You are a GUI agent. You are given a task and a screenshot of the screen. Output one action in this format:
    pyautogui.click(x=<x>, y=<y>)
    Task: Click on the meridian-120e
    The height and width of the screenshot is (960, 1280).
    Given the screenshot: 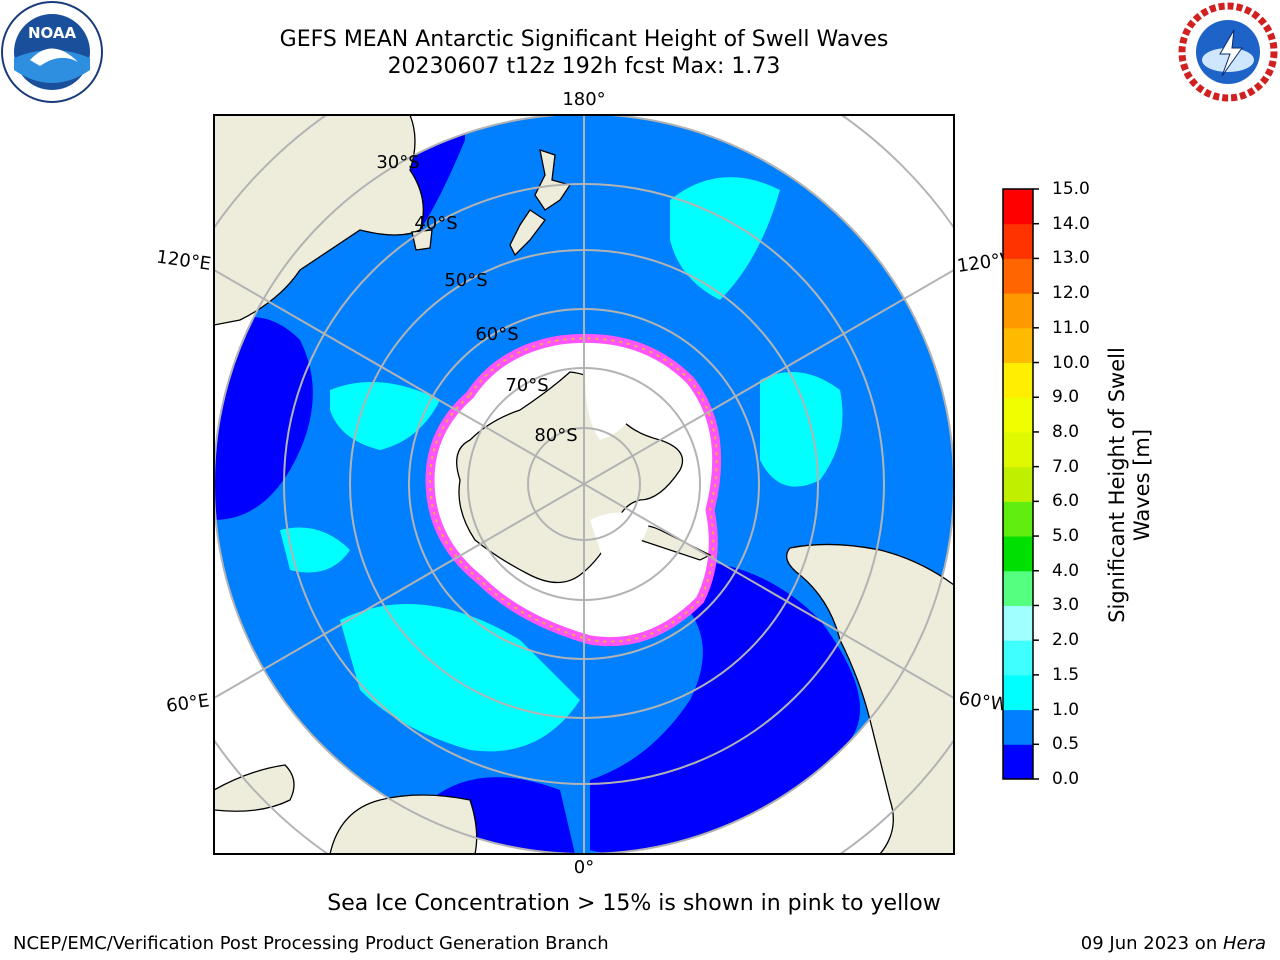 What is the action you would take?
    pyautogui.click(x=399, y=377)
    